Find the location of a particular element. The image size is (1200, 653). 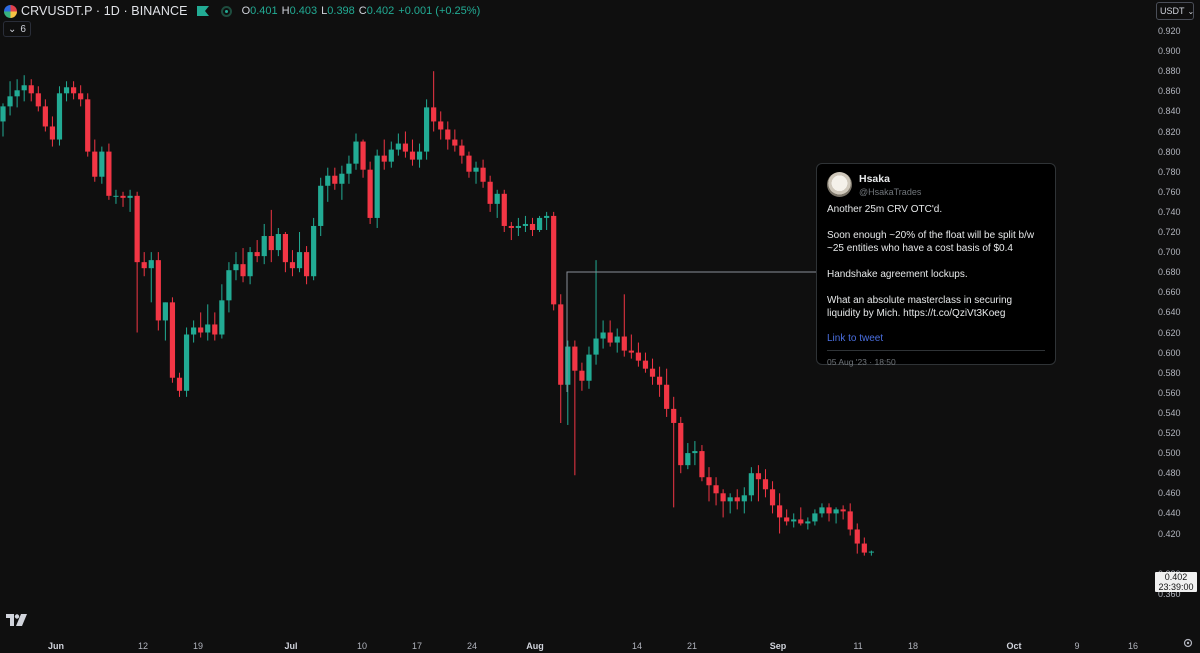

market-status-icon is located at coordinates (226, 11).